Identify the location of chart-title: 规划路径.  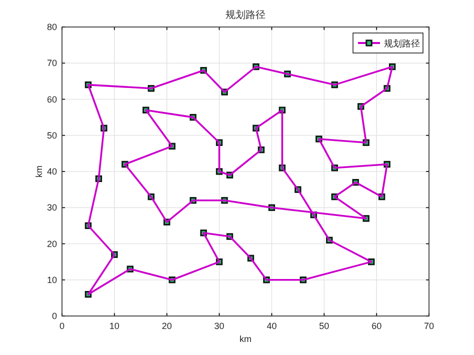
(246, 15).